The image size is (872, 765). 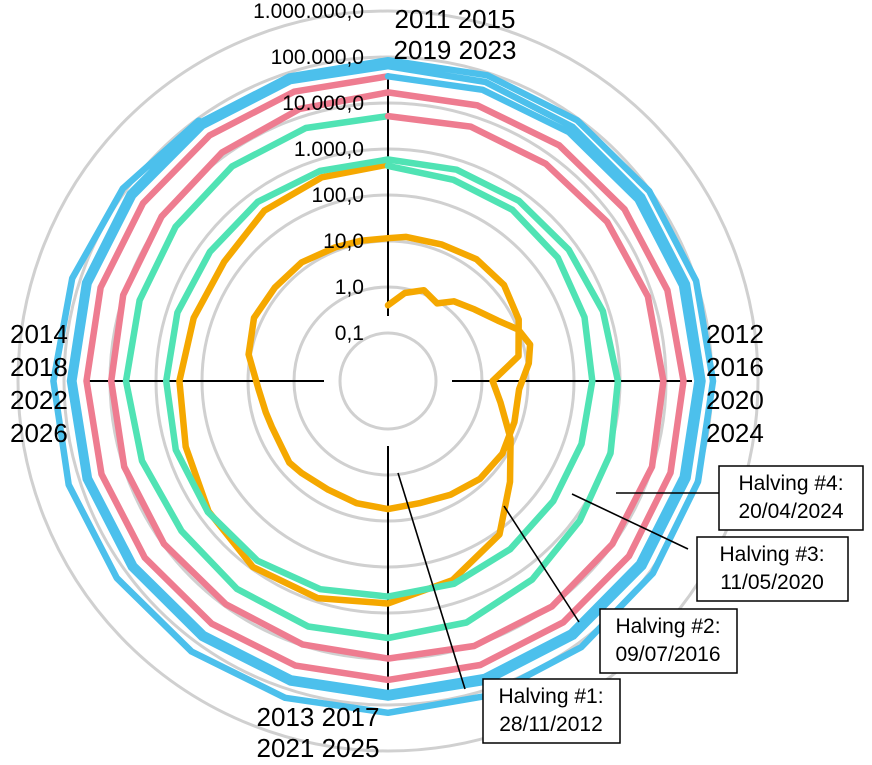 What do you see at coordinates (735, 433) in the screenshot?
I see `direction-label-right-line4: 2024` at bounding box center [735, 433].